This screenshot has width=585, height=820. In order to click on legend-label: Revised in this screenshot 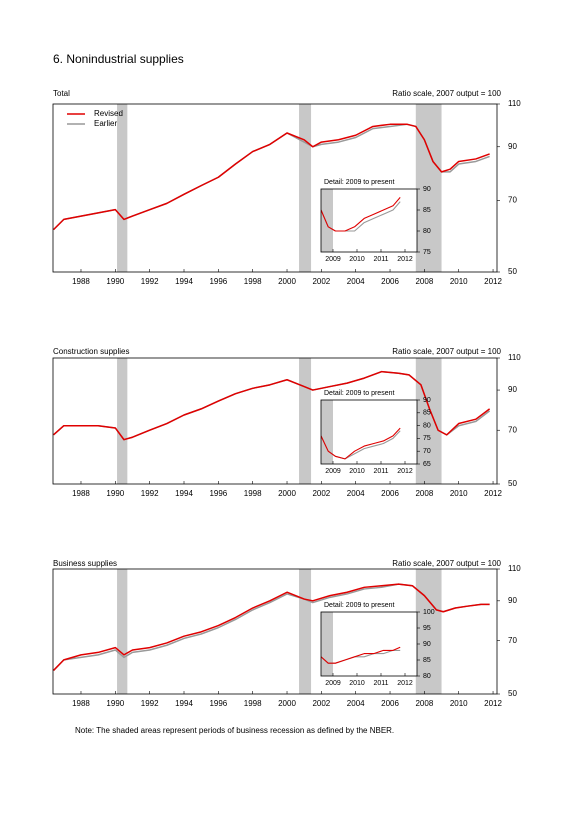, I will do `click(108, 113)`.